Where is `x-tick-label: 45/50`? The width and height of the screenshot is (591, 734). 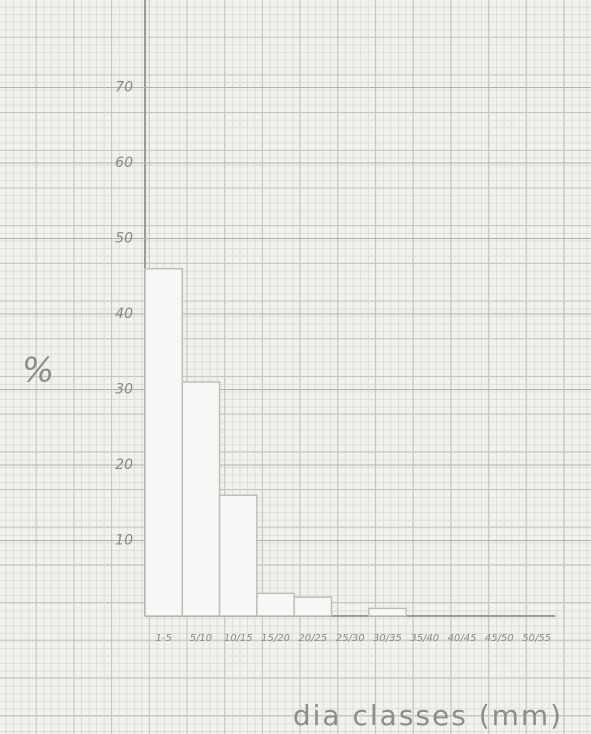 x-tick-label: 45/50 is located at coordinates (499, 638).